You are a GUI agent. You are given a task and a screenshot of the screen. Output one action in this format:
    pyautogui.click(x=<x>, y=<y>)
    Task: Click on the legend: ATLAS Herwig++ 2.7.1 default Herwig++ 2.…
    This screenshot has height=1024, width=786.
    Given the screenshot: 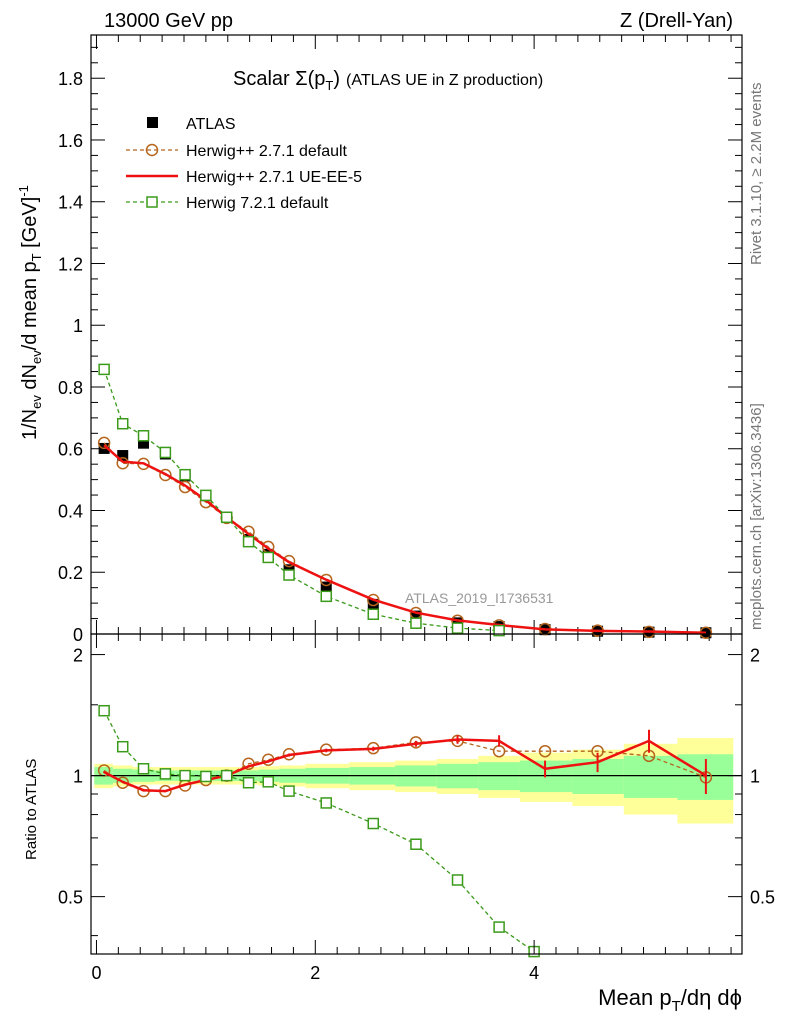 What is the action you would take?
    pyautogui.click(x=244, y=164)
    